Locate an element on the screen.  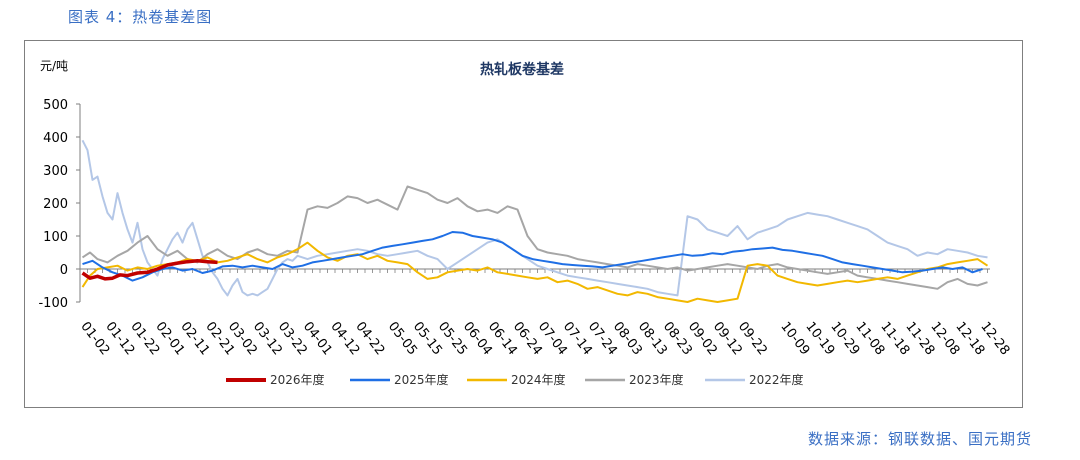
legend: 2026年度 2025年度 2024年度 2023年度 2022年度 is located at coordinates (515, 379).